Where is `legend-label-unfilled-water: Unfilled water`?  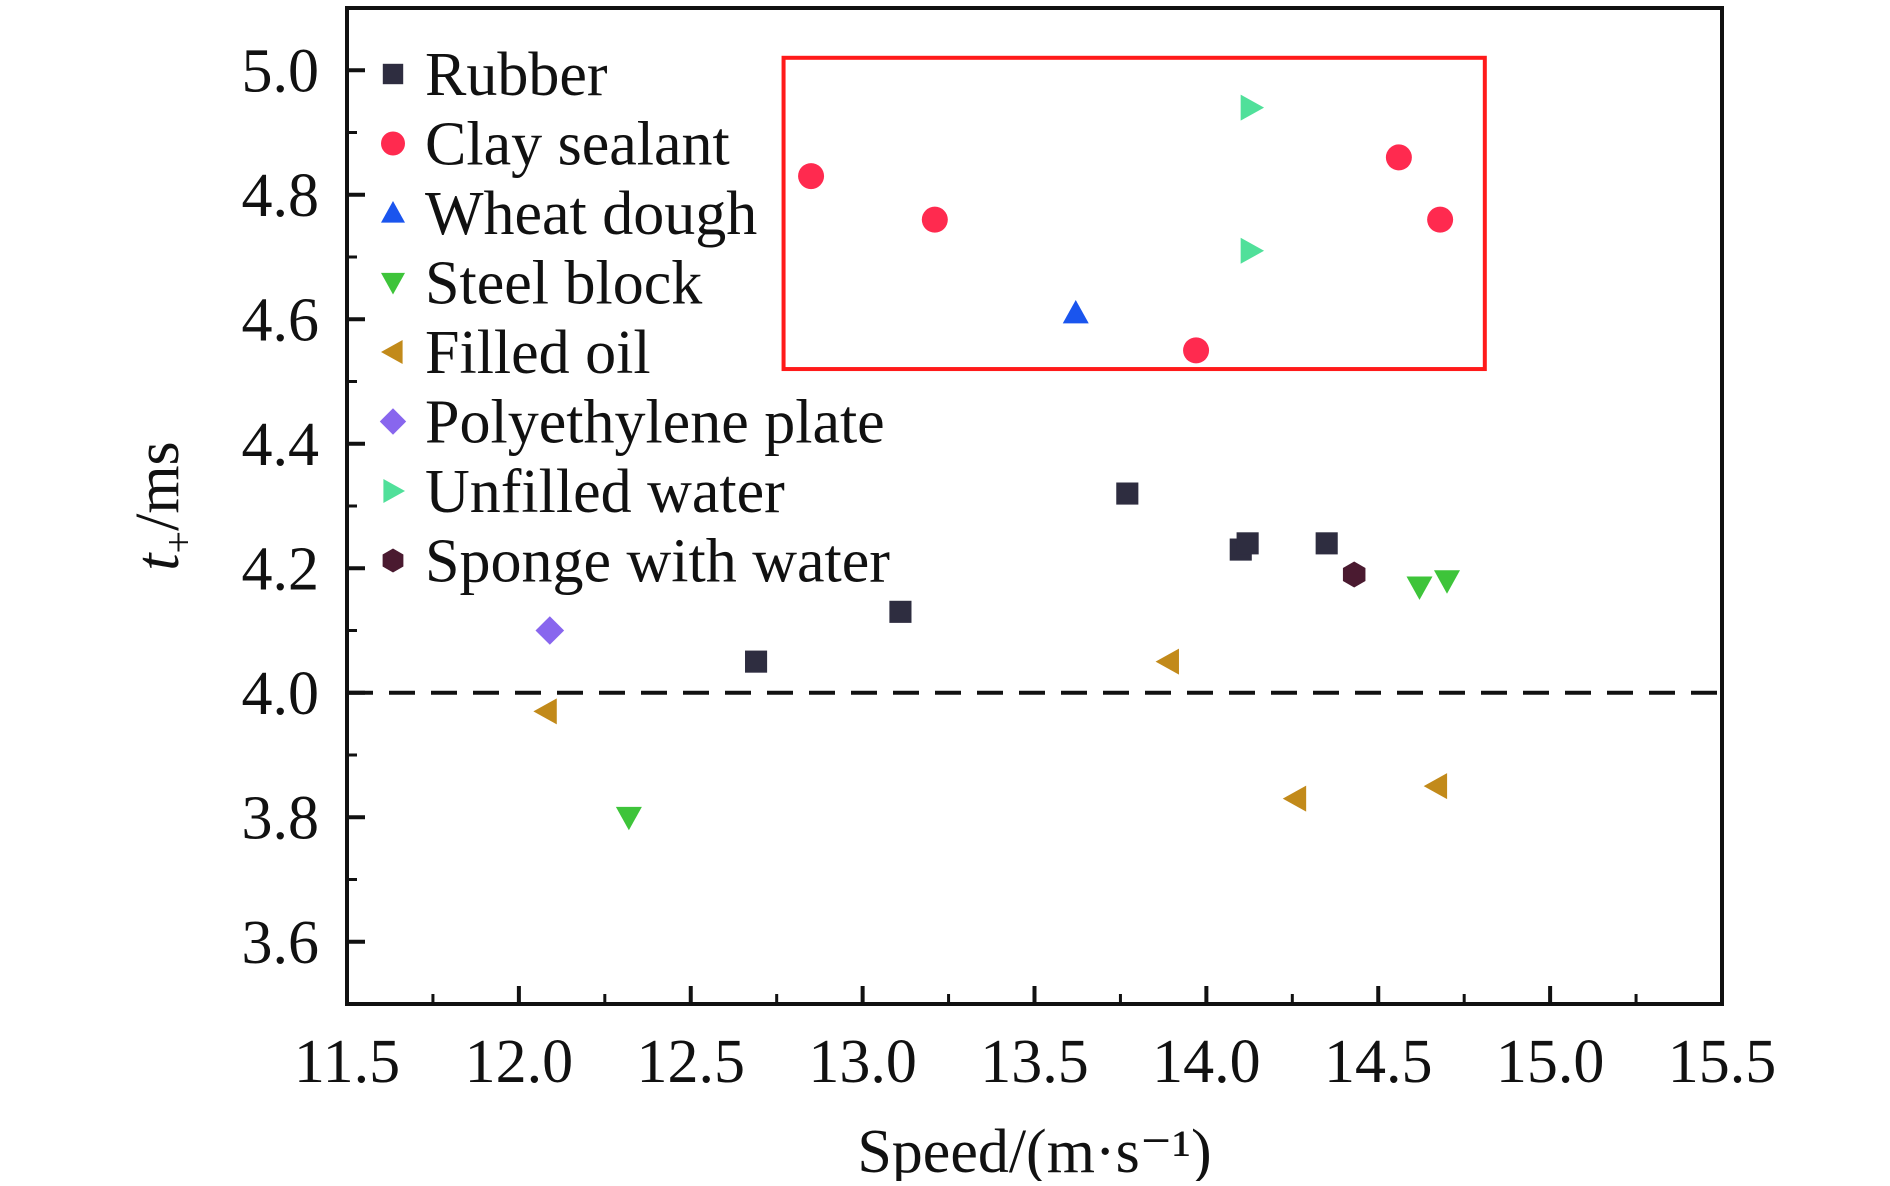 legend-label-unfilled-water: Unfilled water is located at coordinates (605, 492).